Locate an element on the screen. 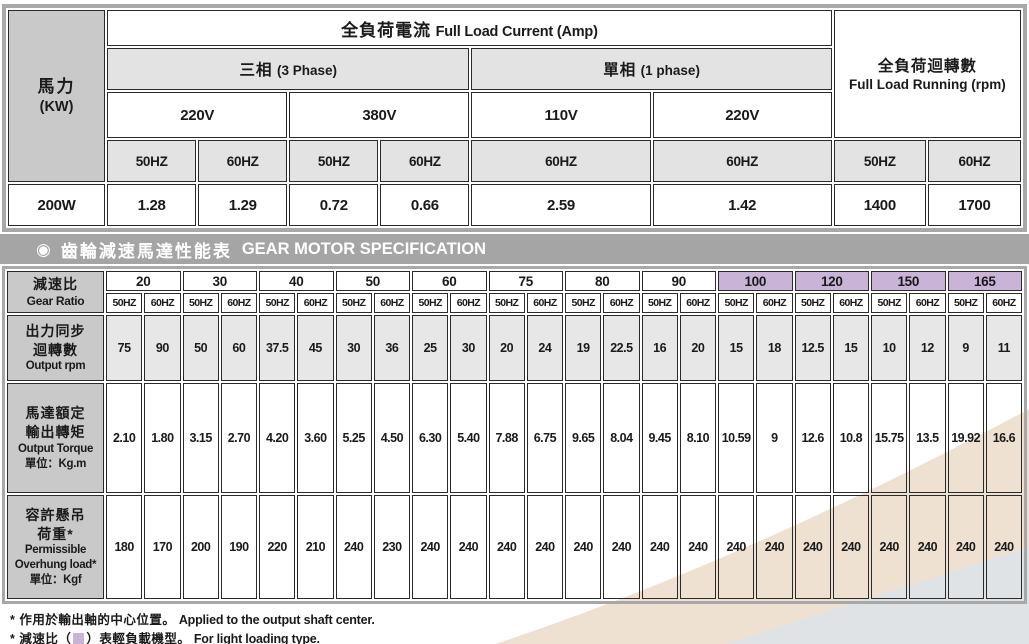 This screenshot has height=644, width=1029. overhung-label-line: 容許懸吊 is located at coordinates (55, 514).